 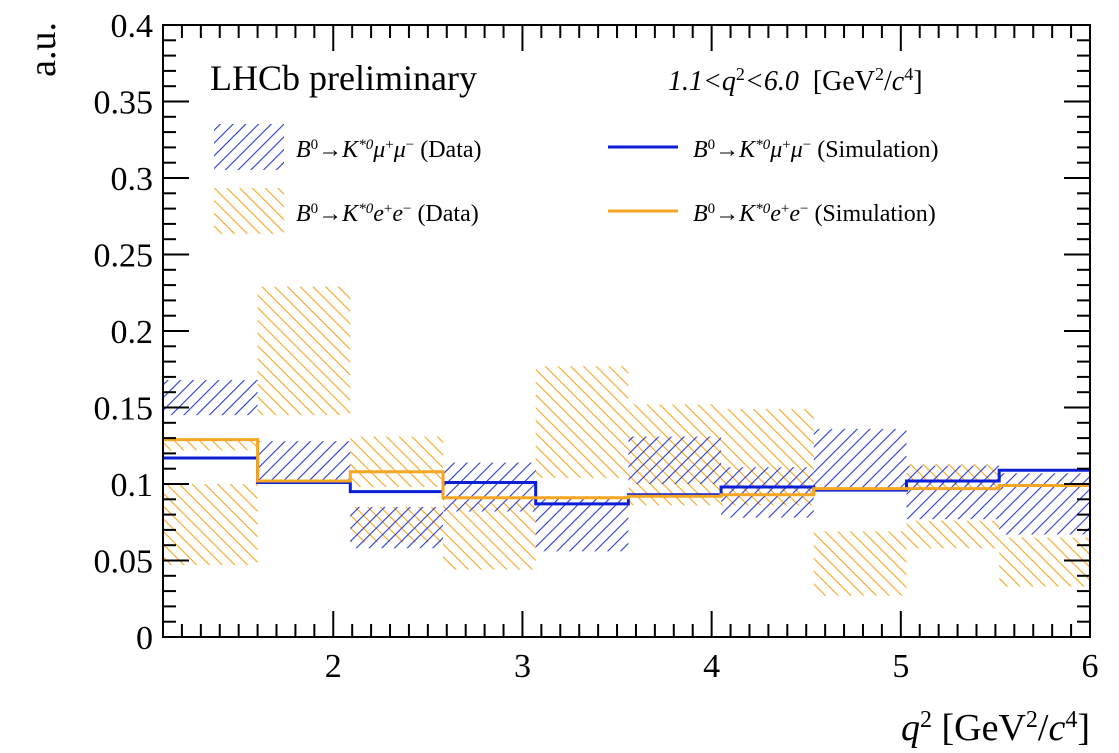 What do you see at coordinates (711, 666) in the screenshot?
I see `x-tick-label: 4` at bounding box center [711, 666].